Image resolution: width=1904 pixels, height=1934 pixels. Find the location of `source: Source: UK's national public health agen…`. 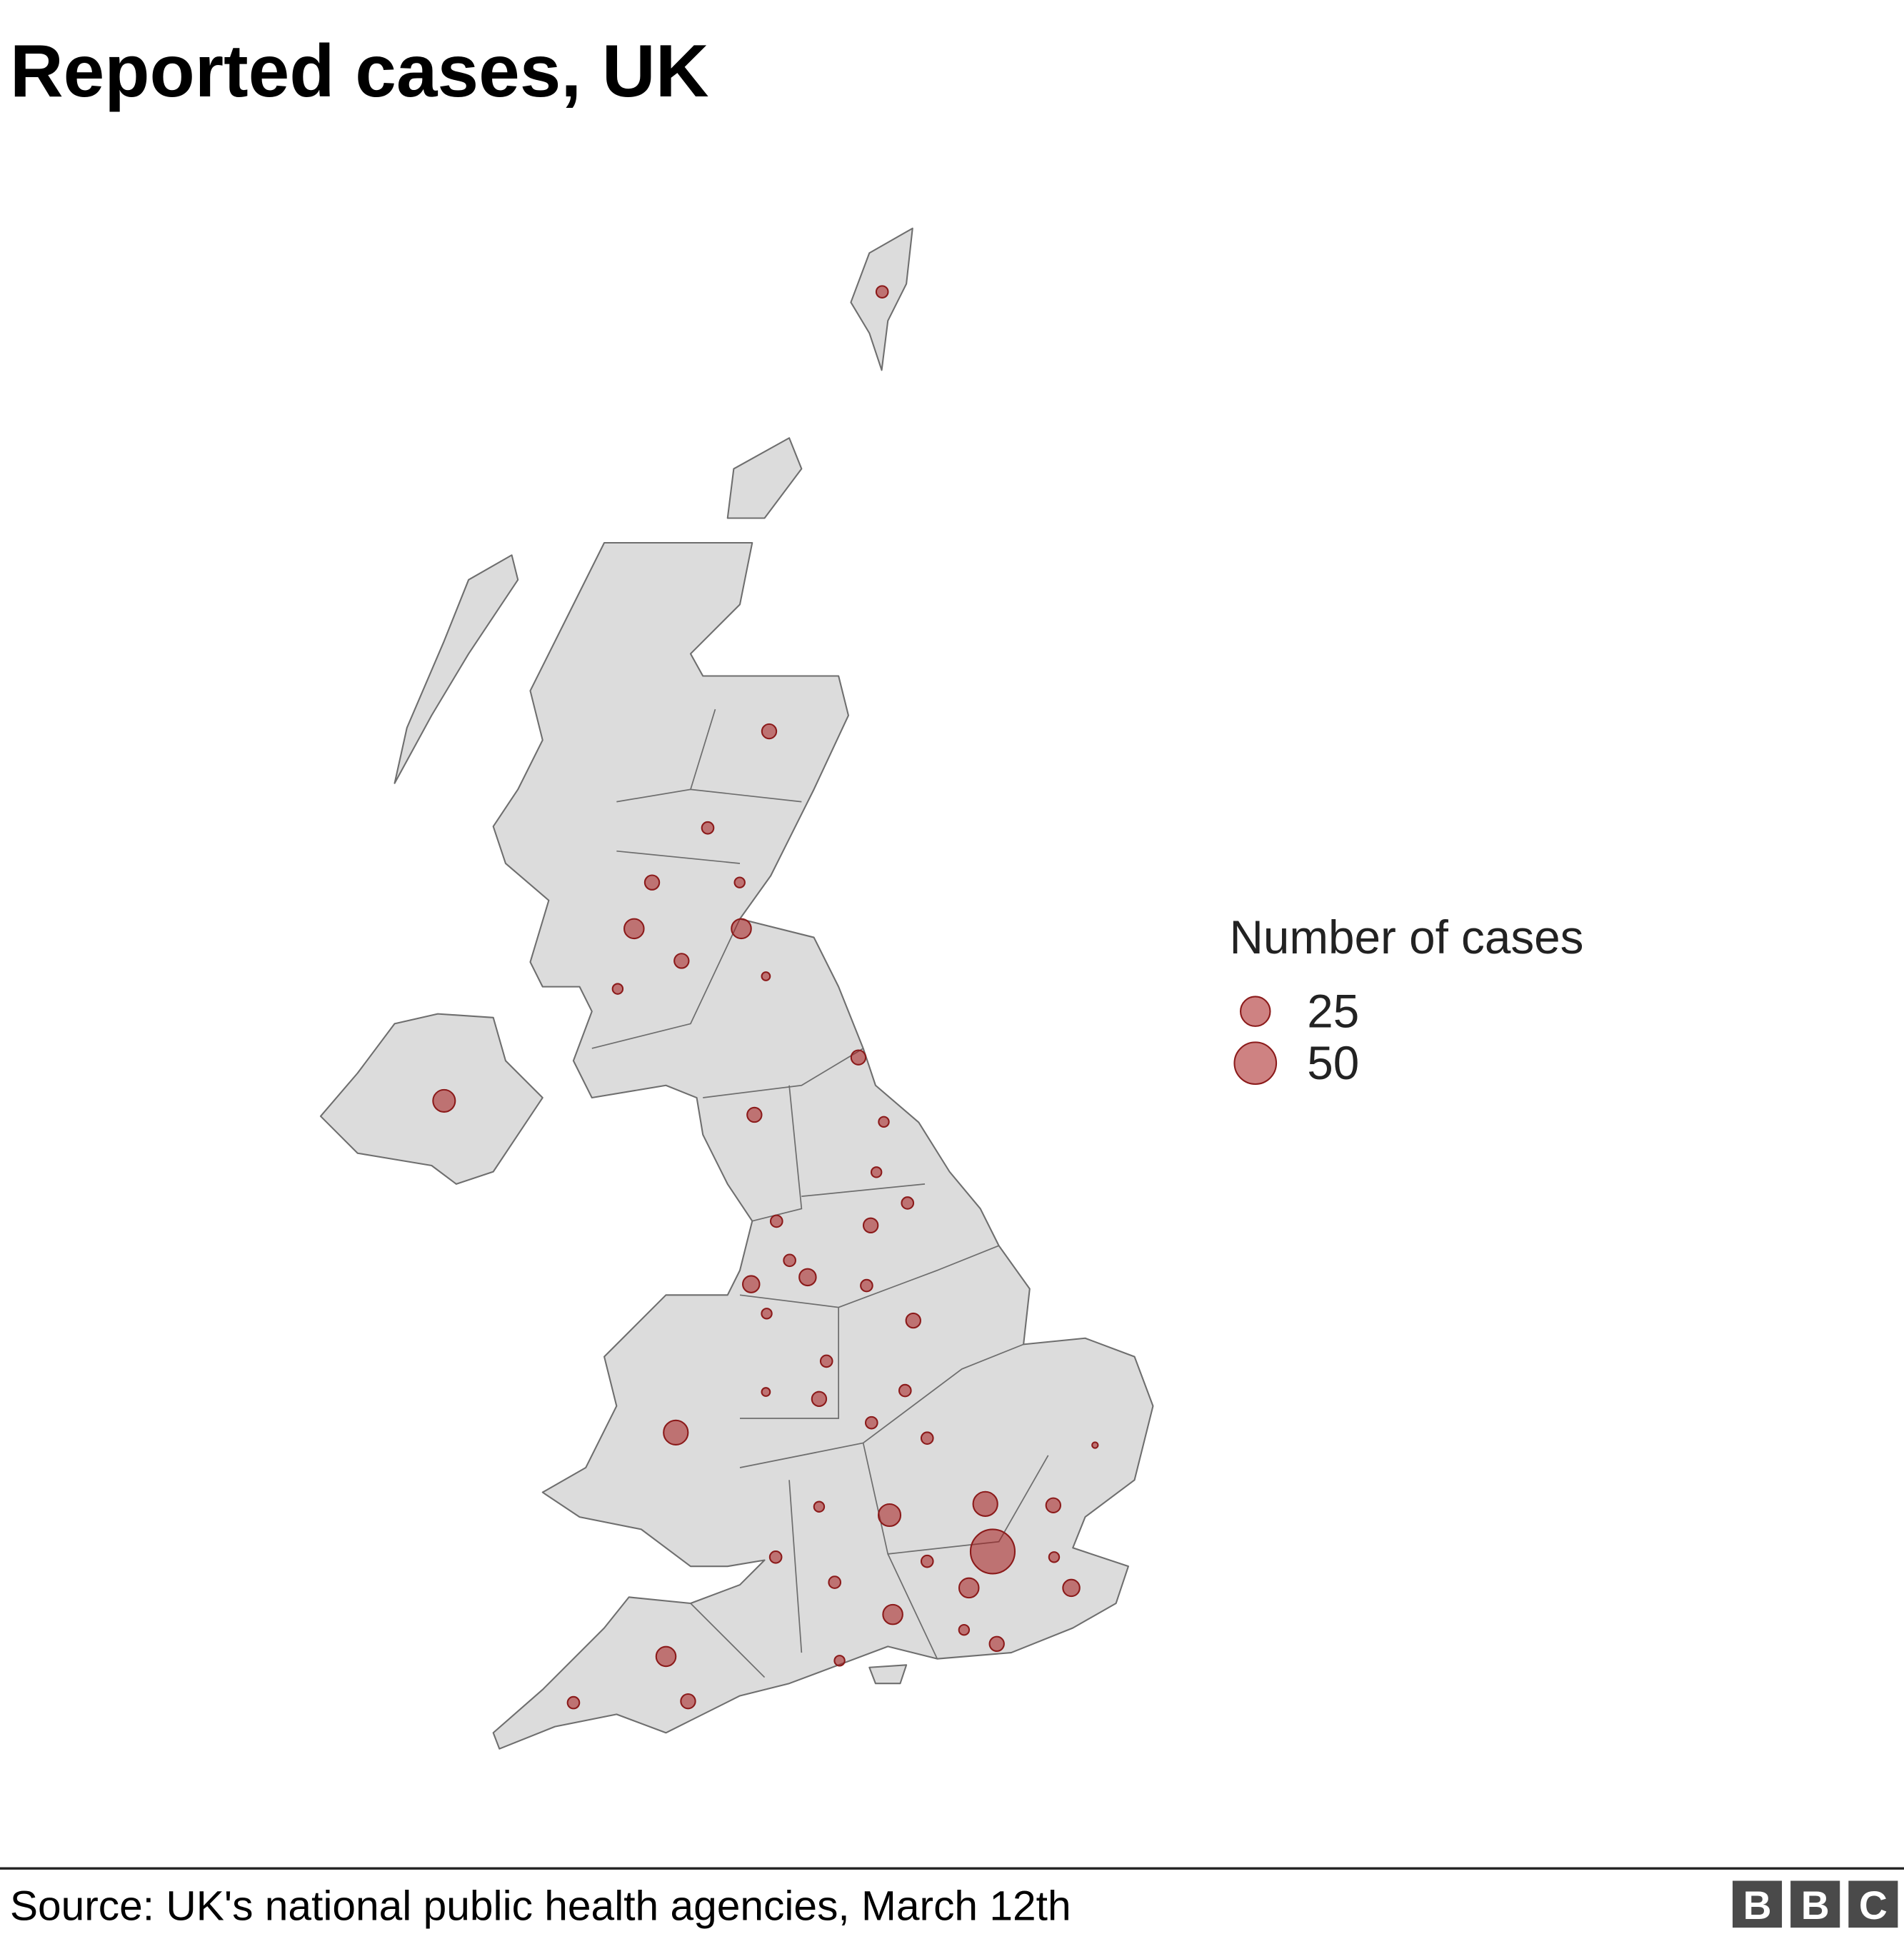

source: Source: UK's national public health agen… is located at coordinates (540, 1907).